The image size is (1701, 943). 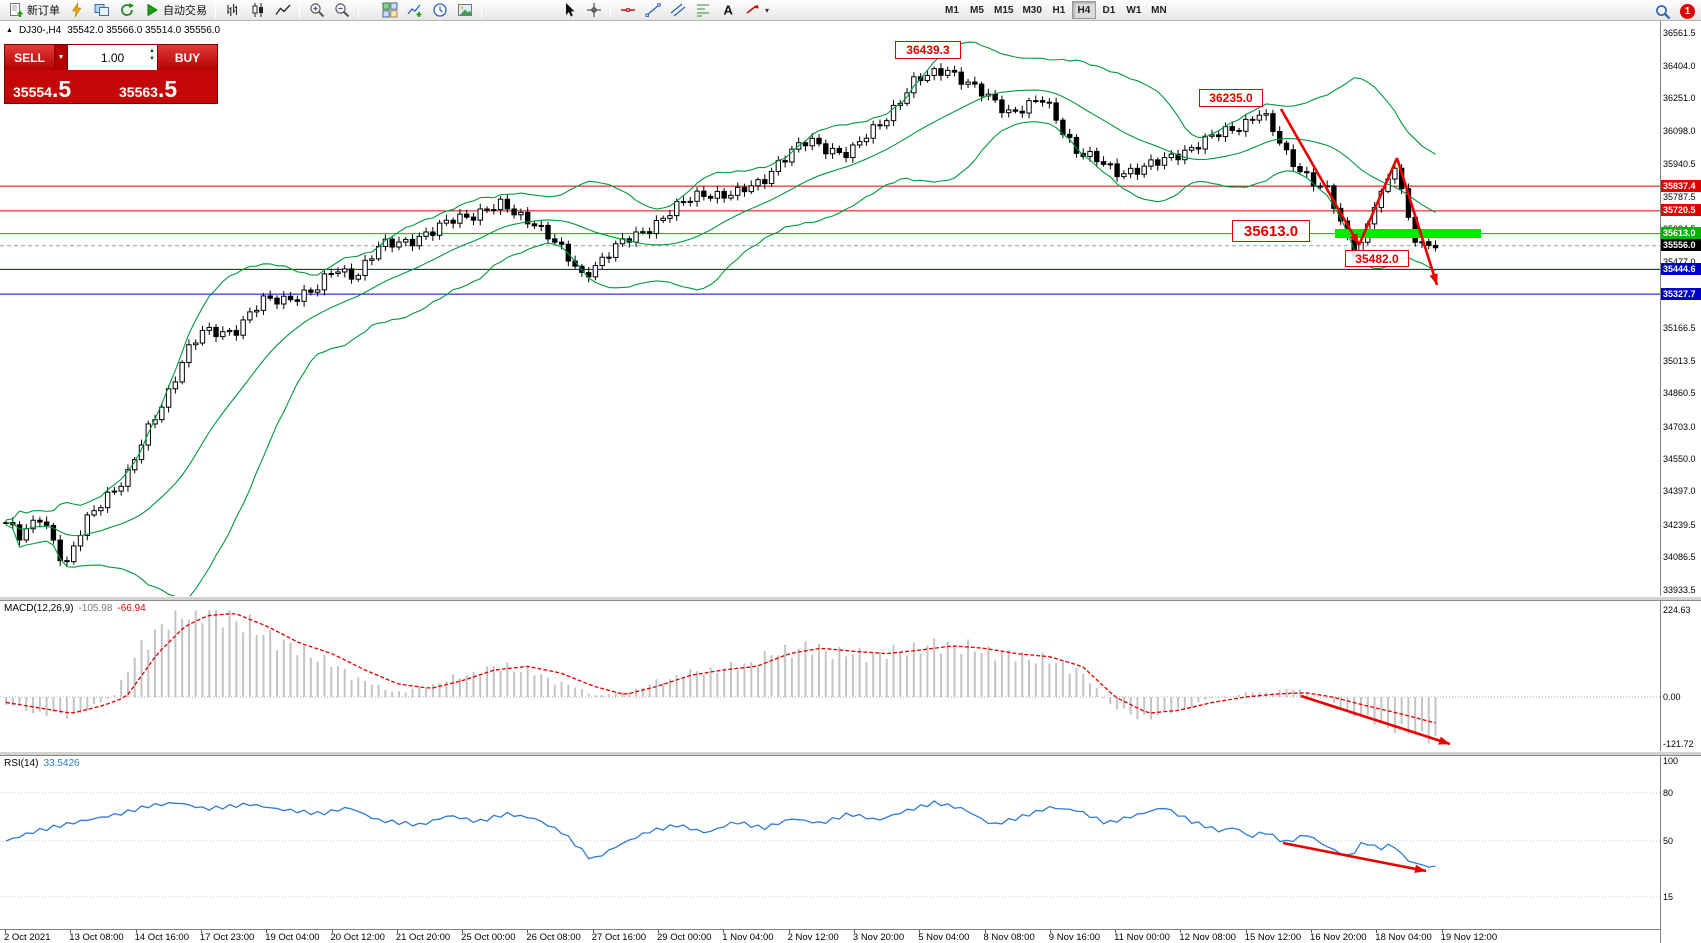 What do you see at coordinates (1680, 482) in the screenshot?
I see `price-axis` at bounding box center [1680, 482].